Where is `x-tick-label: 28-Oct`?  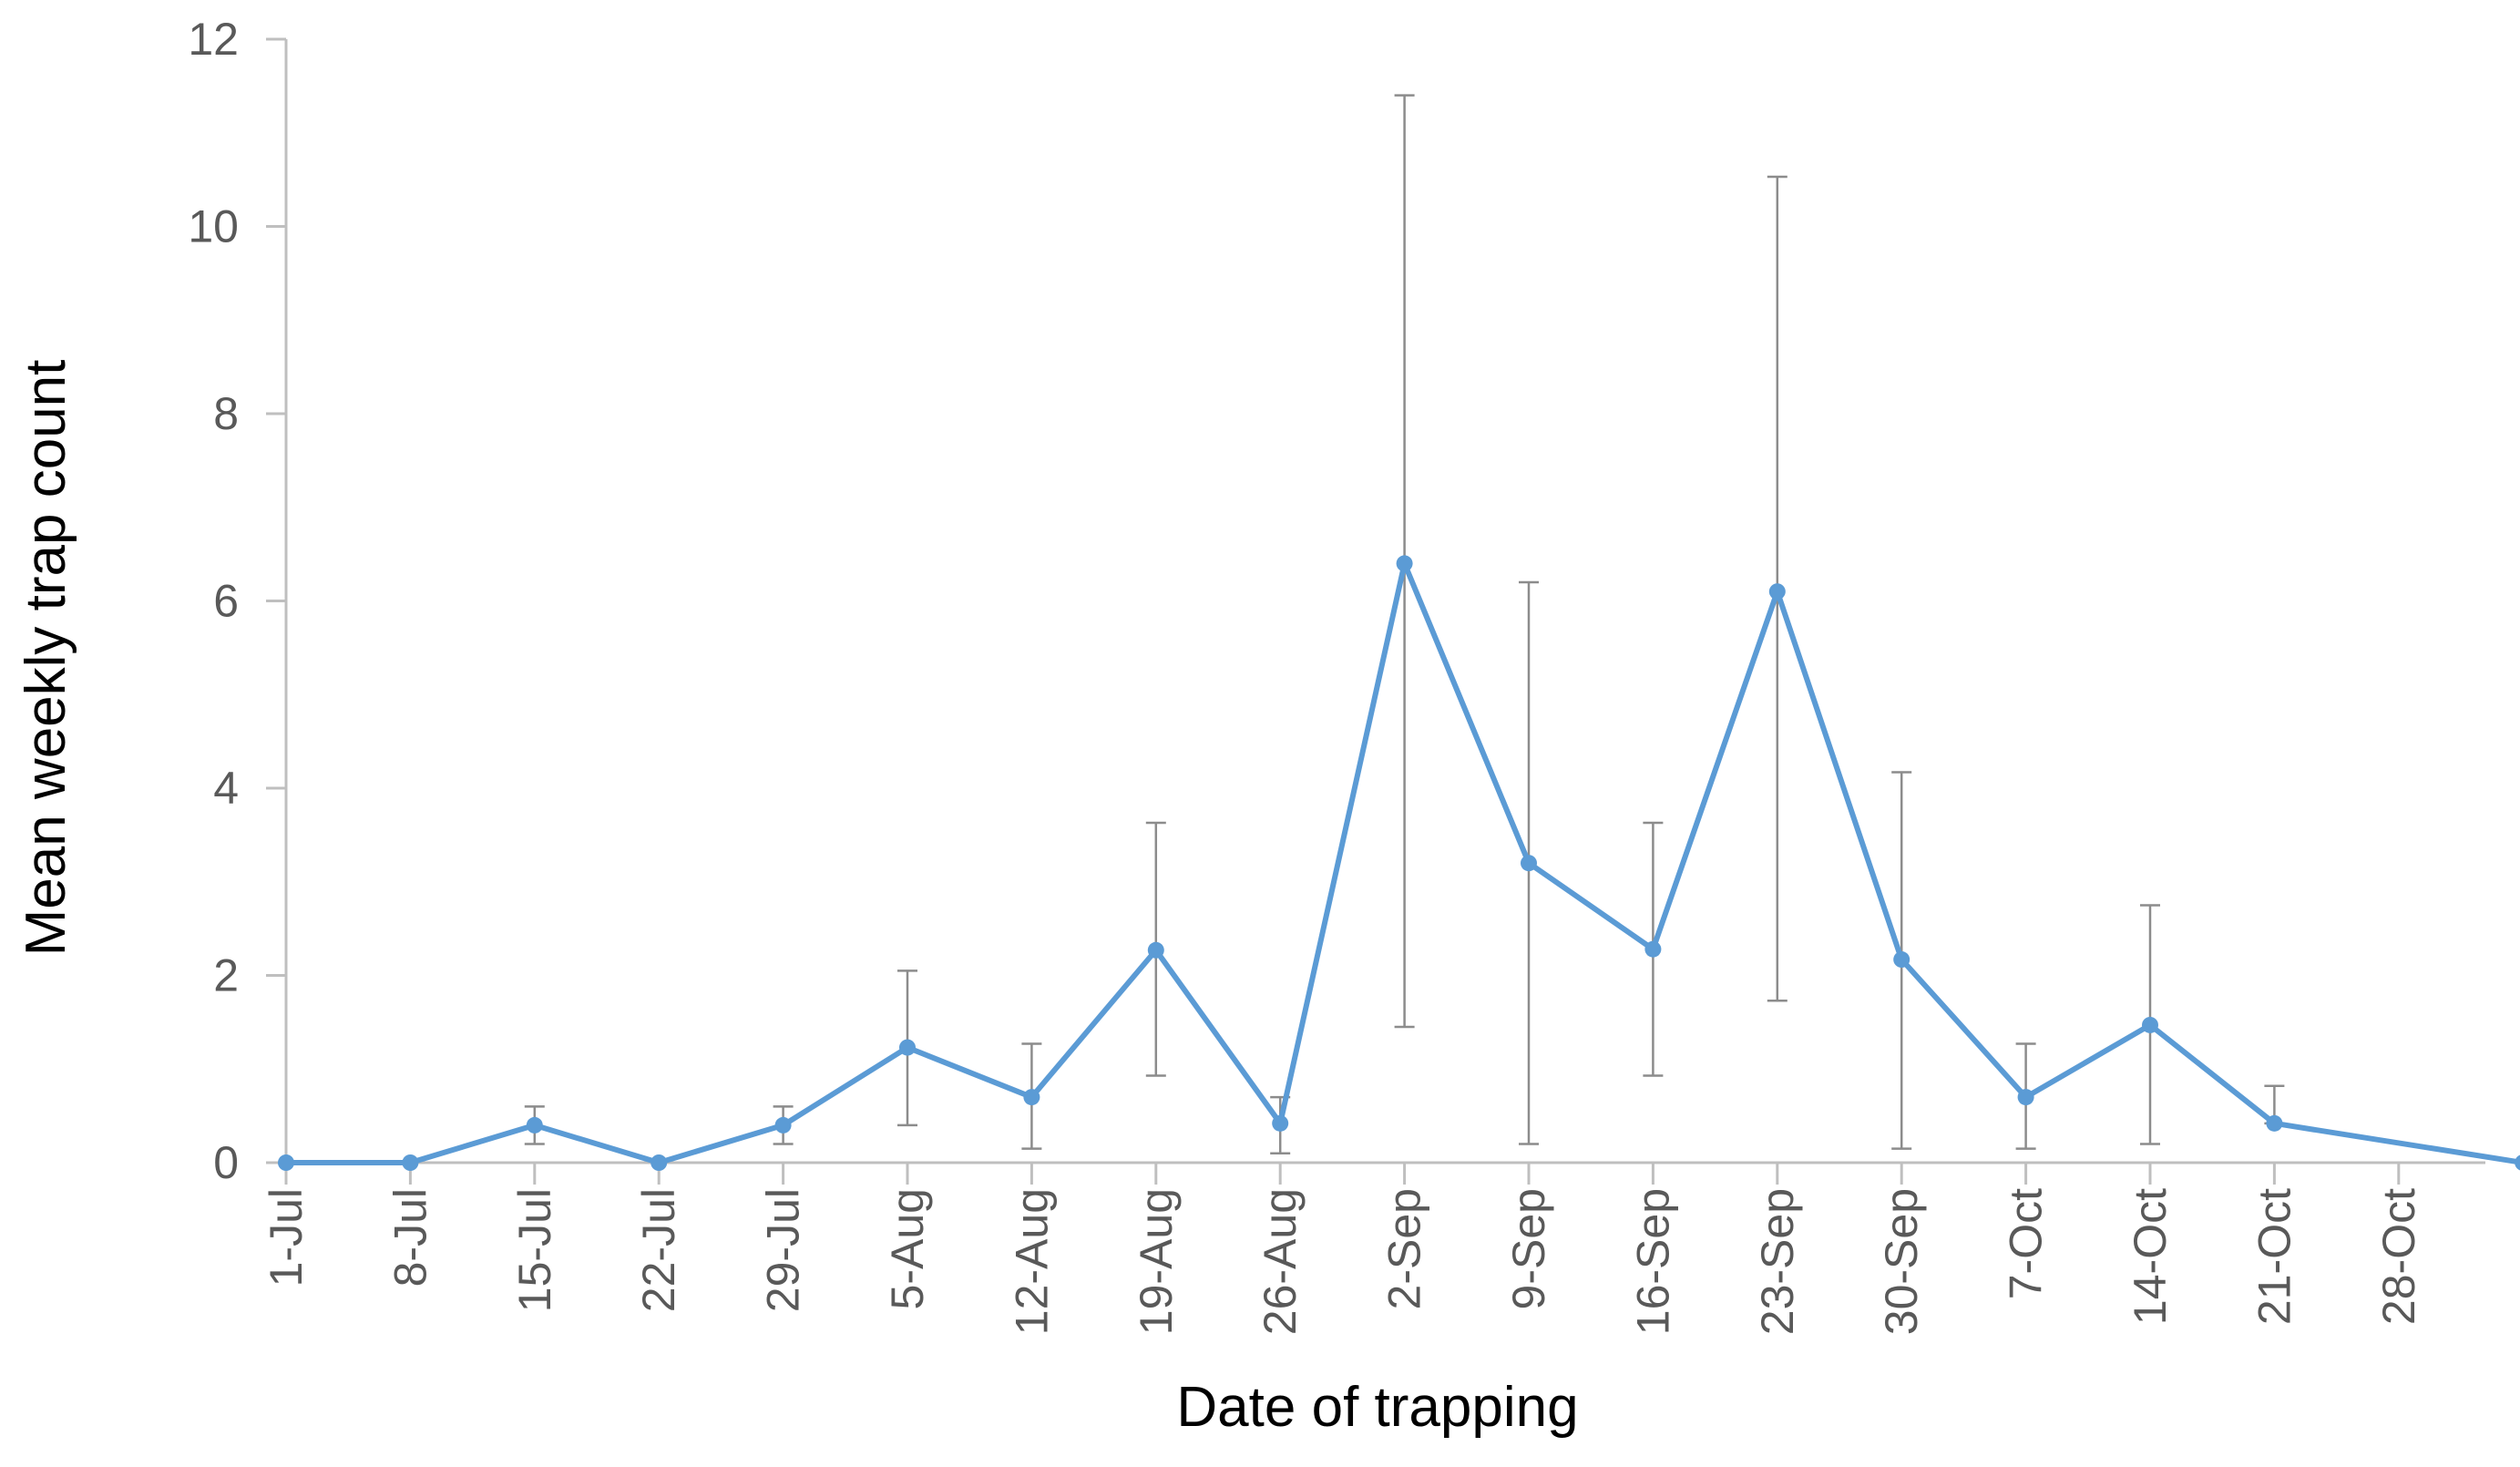
x-tick-label: 28-Oct is located at coordinates (2399, 1257).